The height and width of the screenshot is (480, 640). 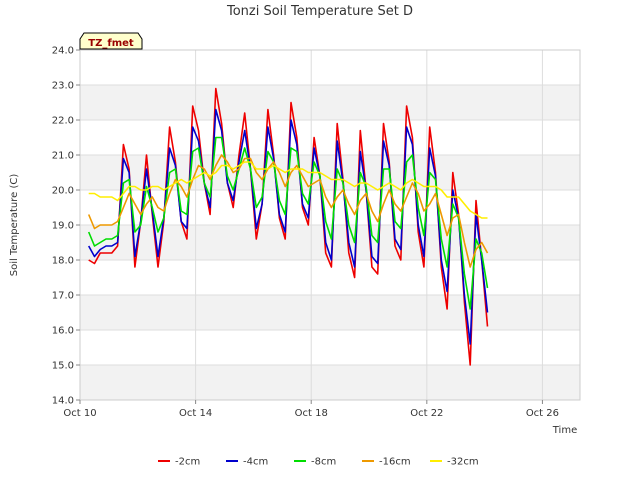 I want to click on site-badge: TZ_fmet, so click(x=111, y=41).